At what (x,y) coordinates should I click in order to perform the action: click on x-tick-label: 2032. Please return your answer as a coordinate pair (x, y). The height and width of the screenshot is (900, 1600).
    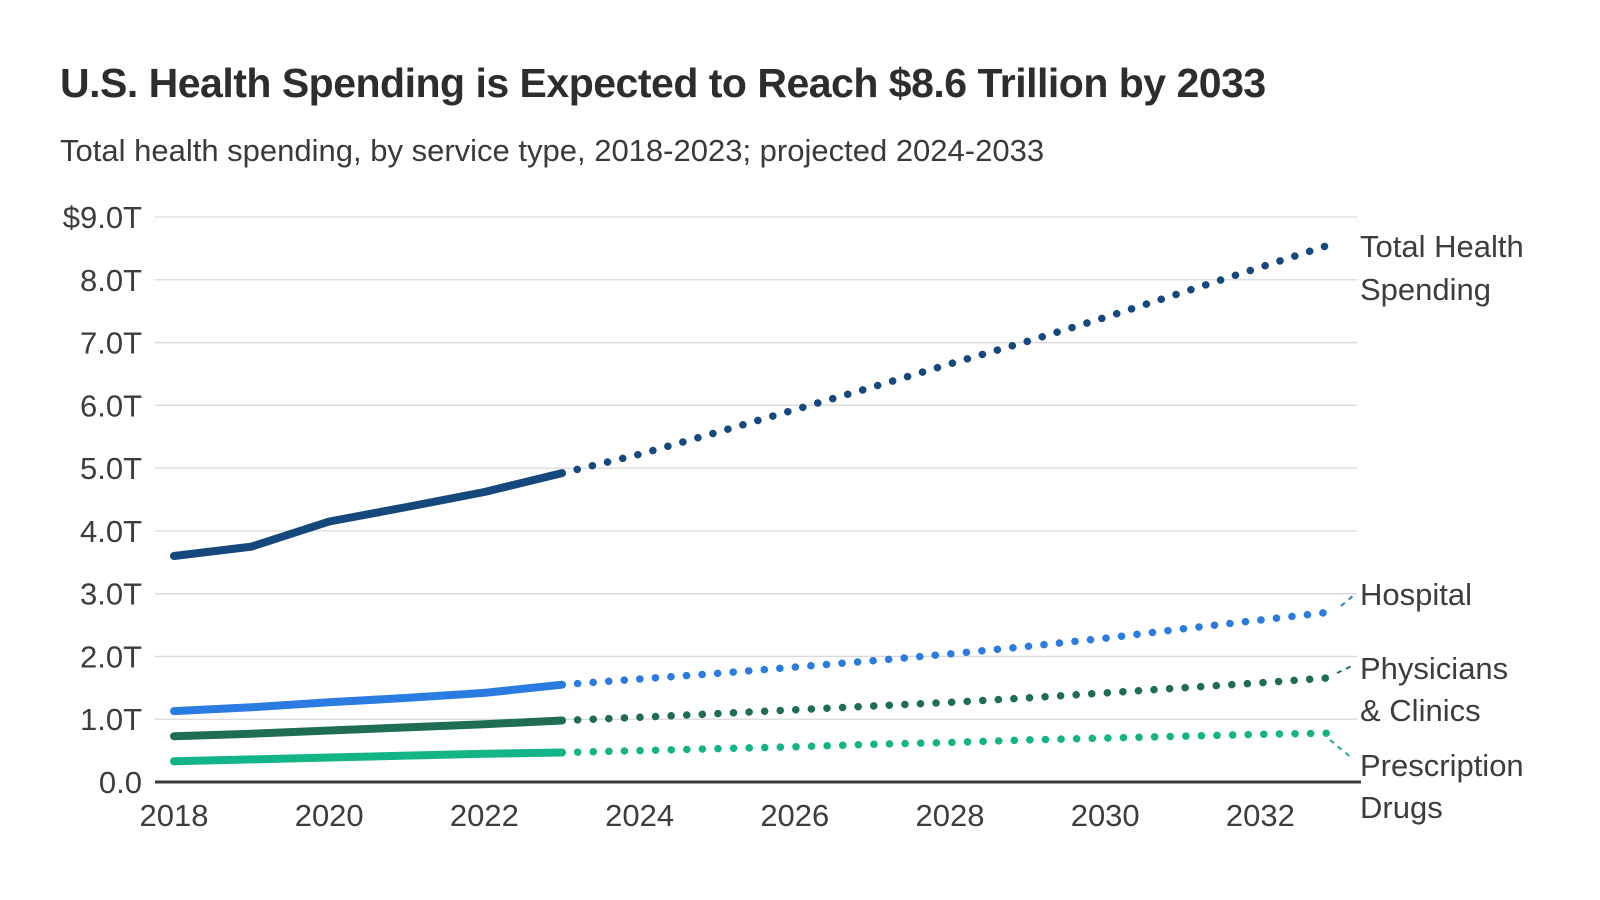
    Looking at the image, I should click on (1260, 815).